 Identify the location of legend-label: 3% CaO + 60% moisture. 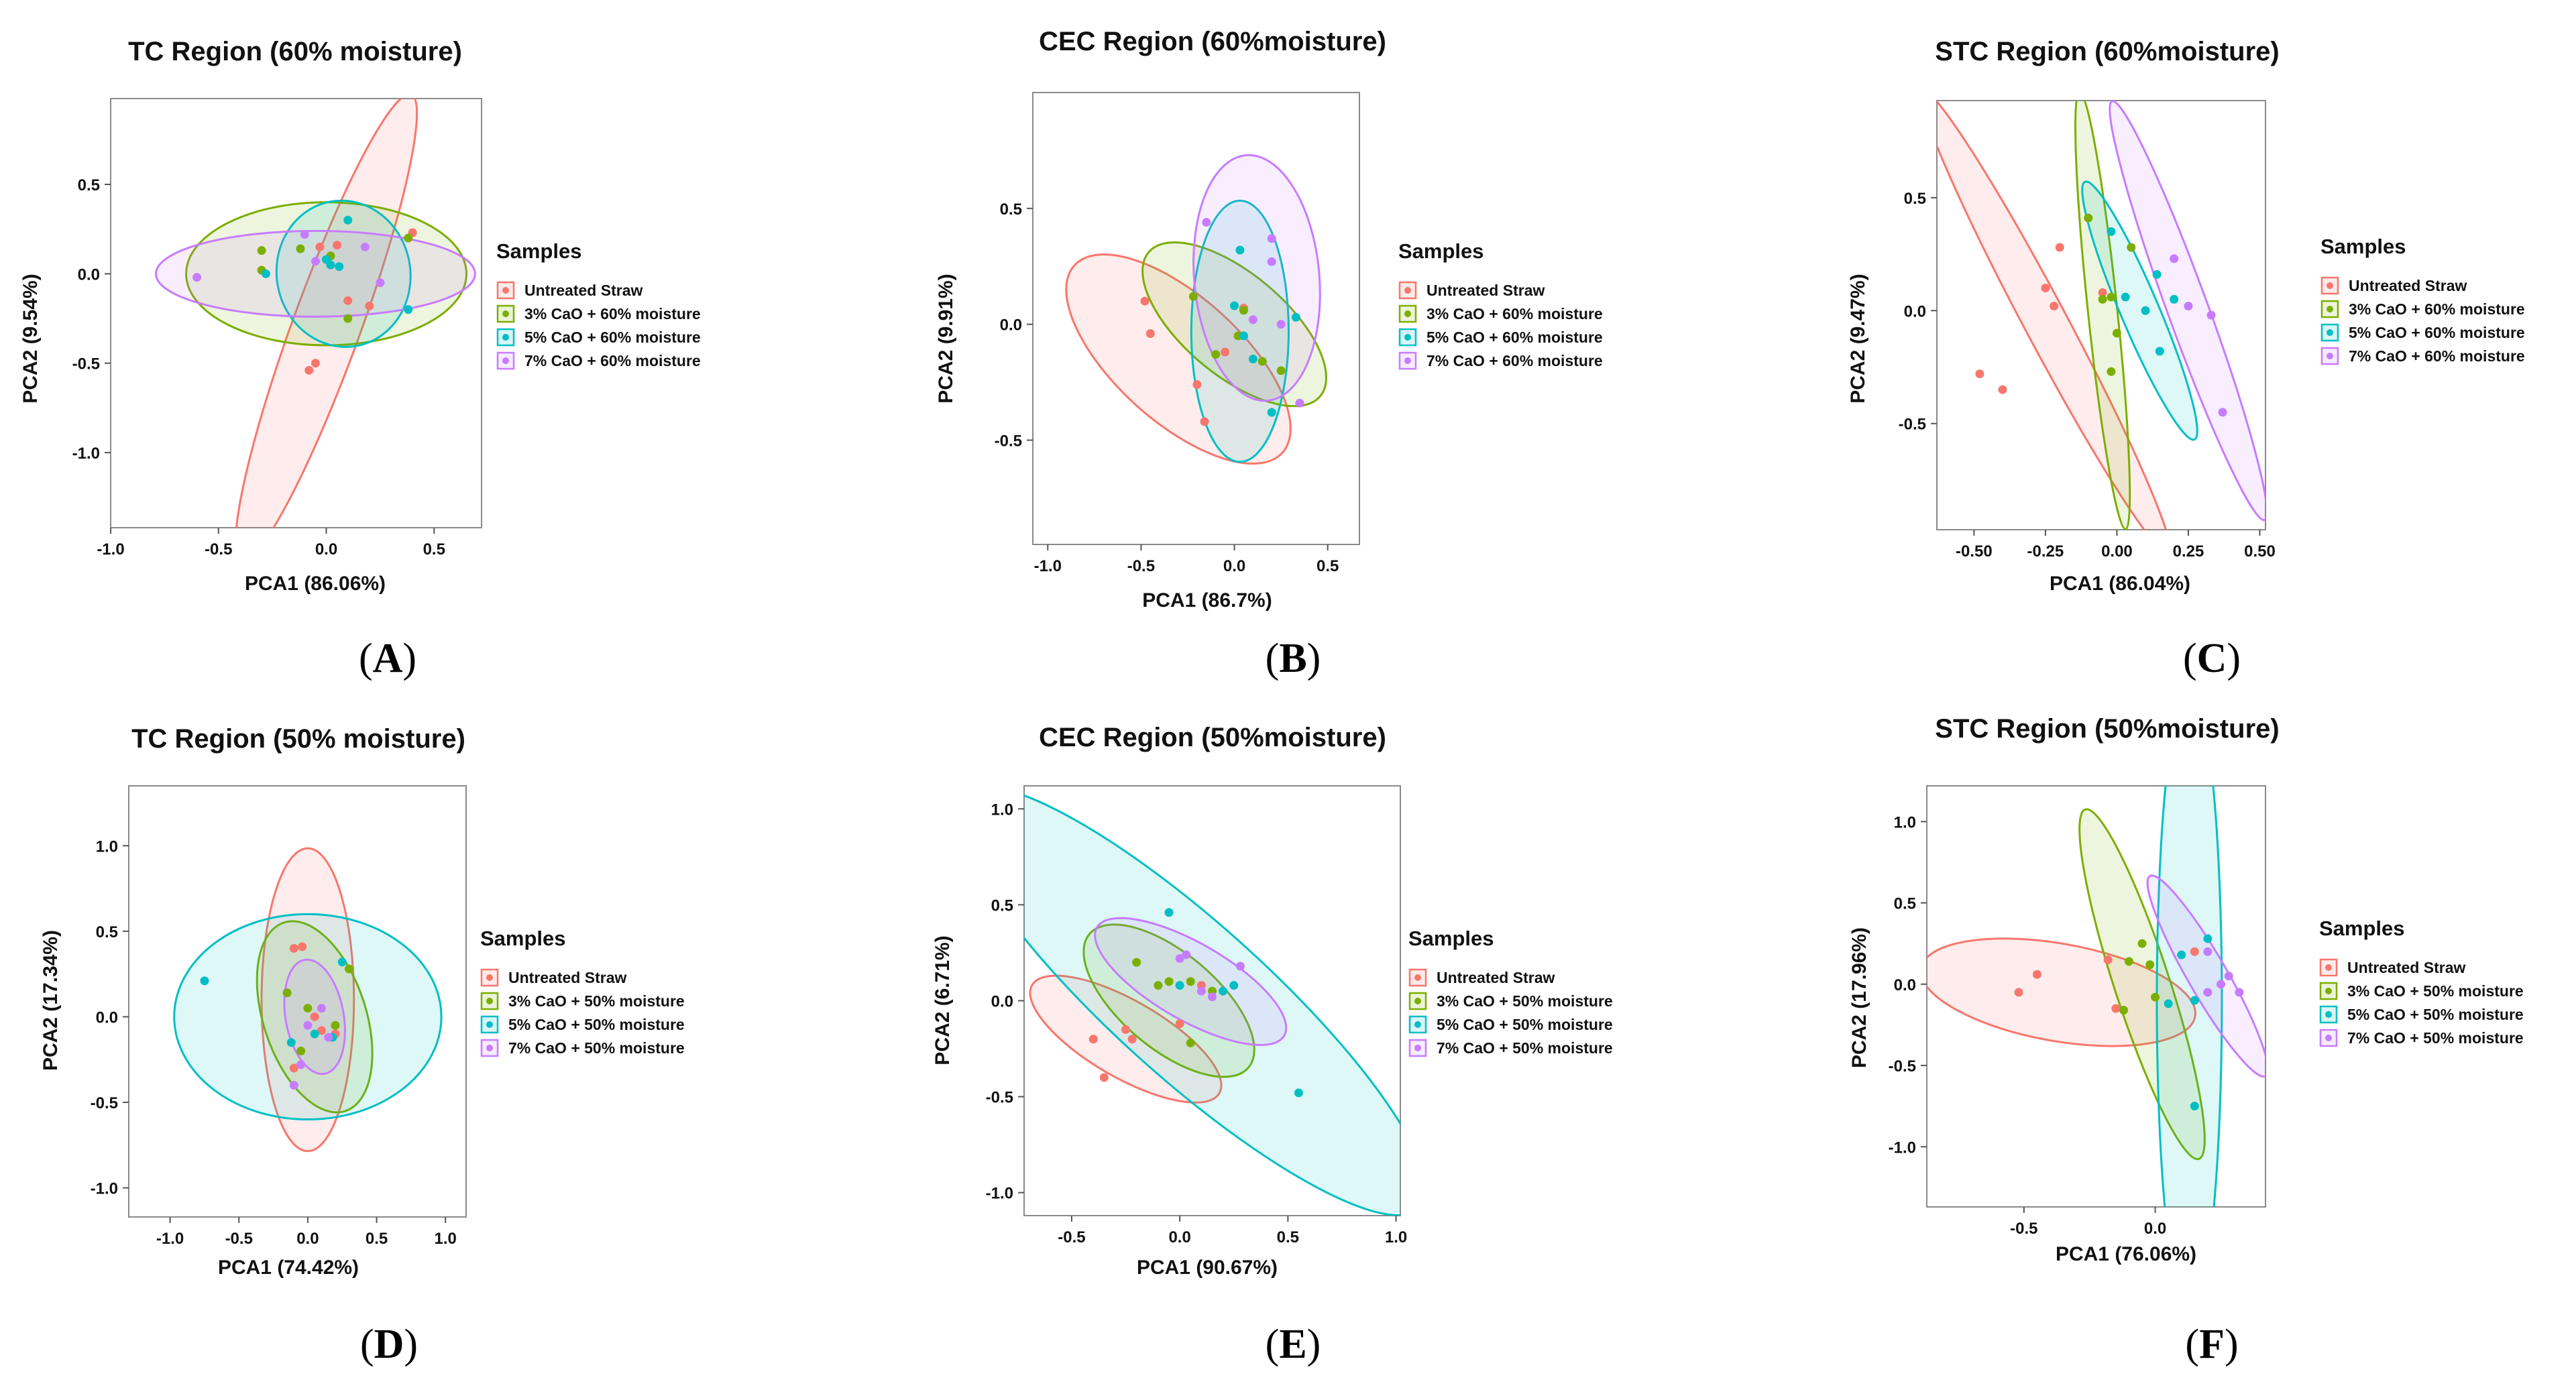
(2437, 309).